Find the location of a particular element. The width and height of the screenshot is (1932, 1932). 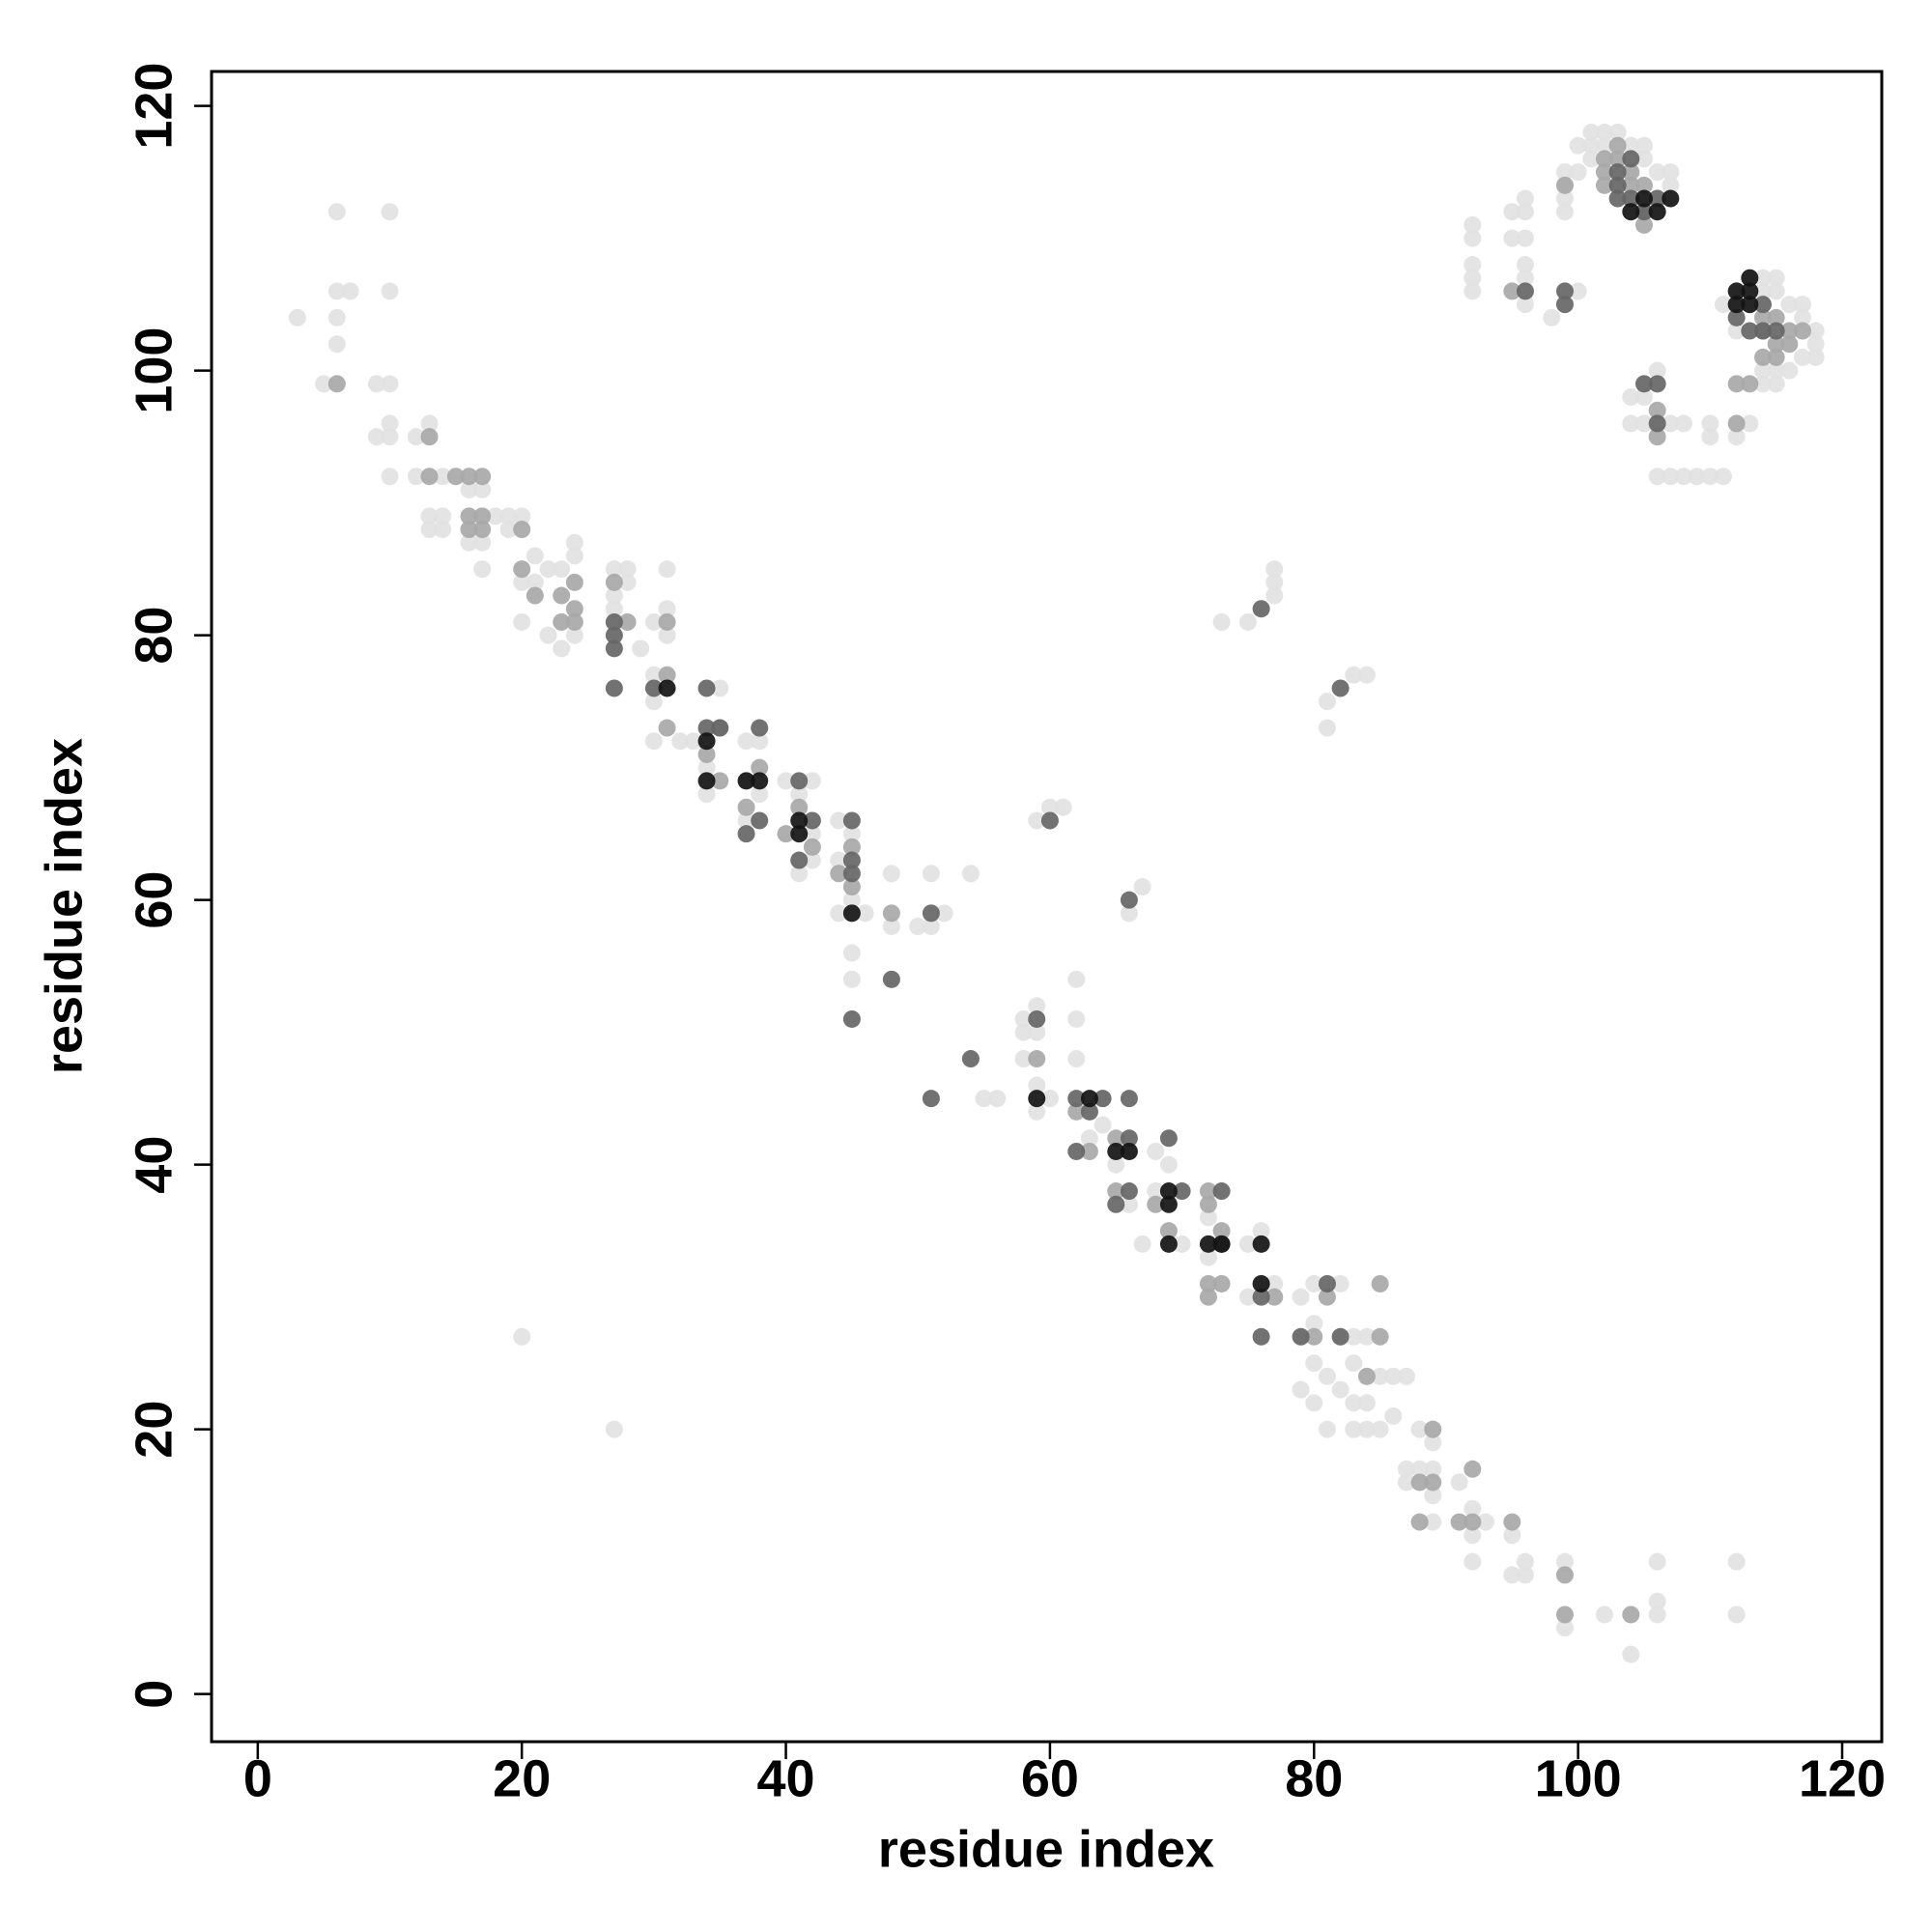

y-tick-label: 80 is located at coordinates (154, 636).